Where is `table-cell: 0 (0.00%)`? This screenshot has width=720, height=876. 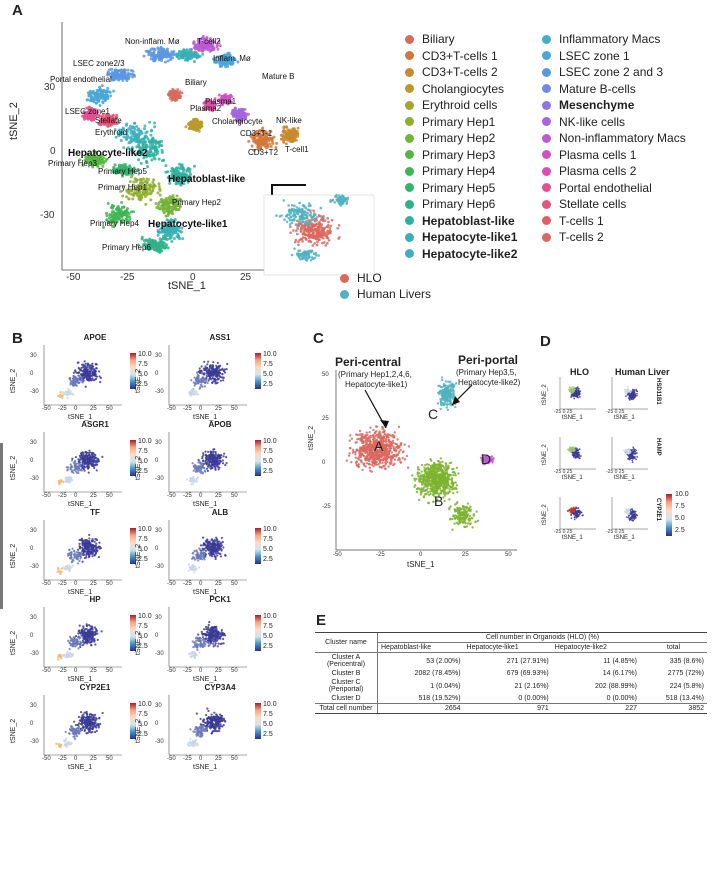
table-cell: 0 (0.00%) is located at coordinates (533, 698).